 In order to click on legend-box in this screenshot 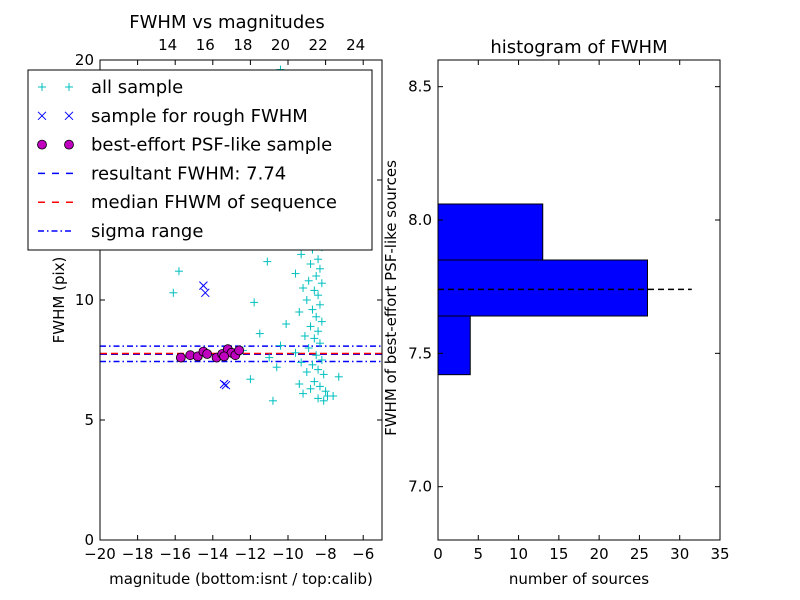, I will do `click(200, 160)`.